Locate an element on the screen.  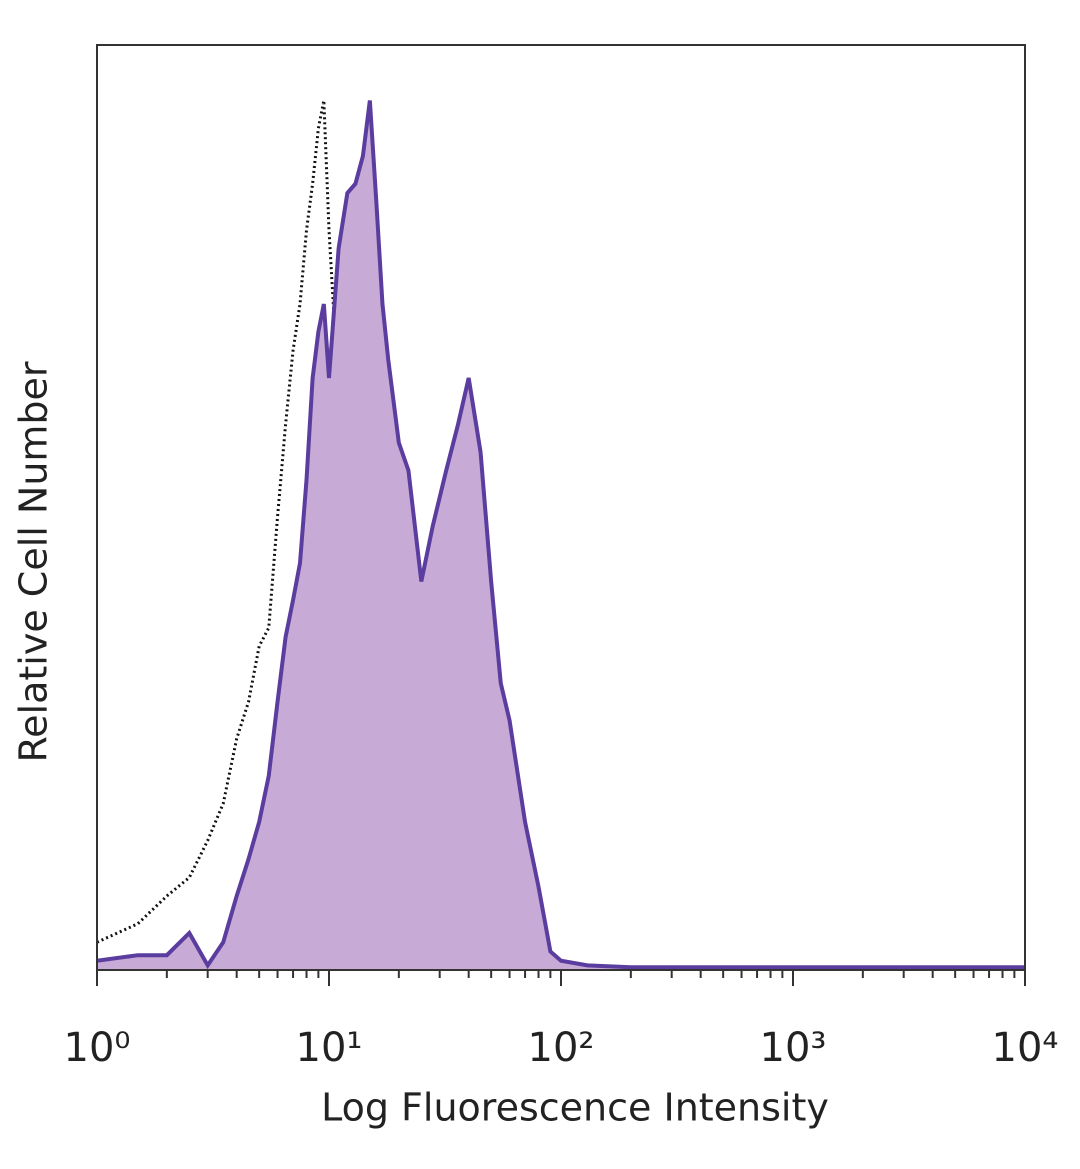
x-tick-label: 10⁴ is located at coordinates (1025, 1048).